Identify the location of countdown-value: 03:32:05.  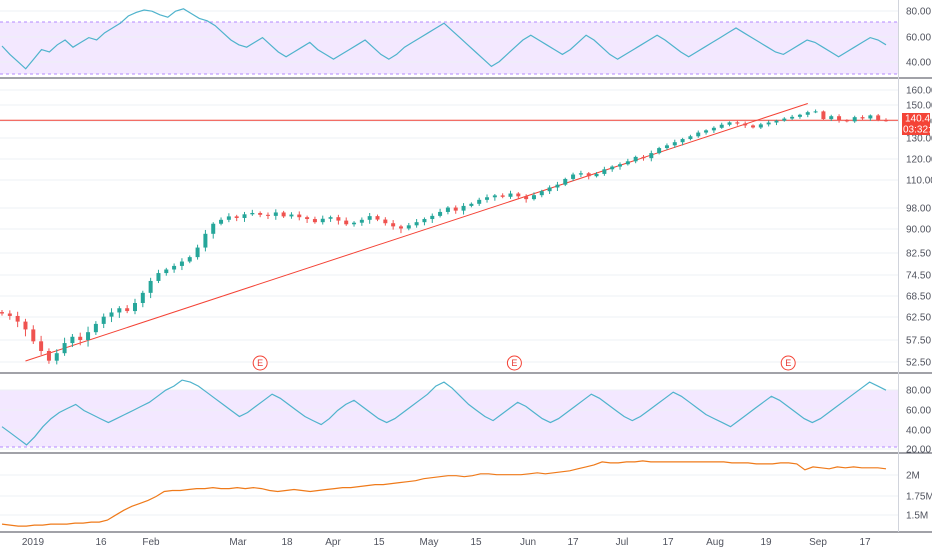
(917, 130).